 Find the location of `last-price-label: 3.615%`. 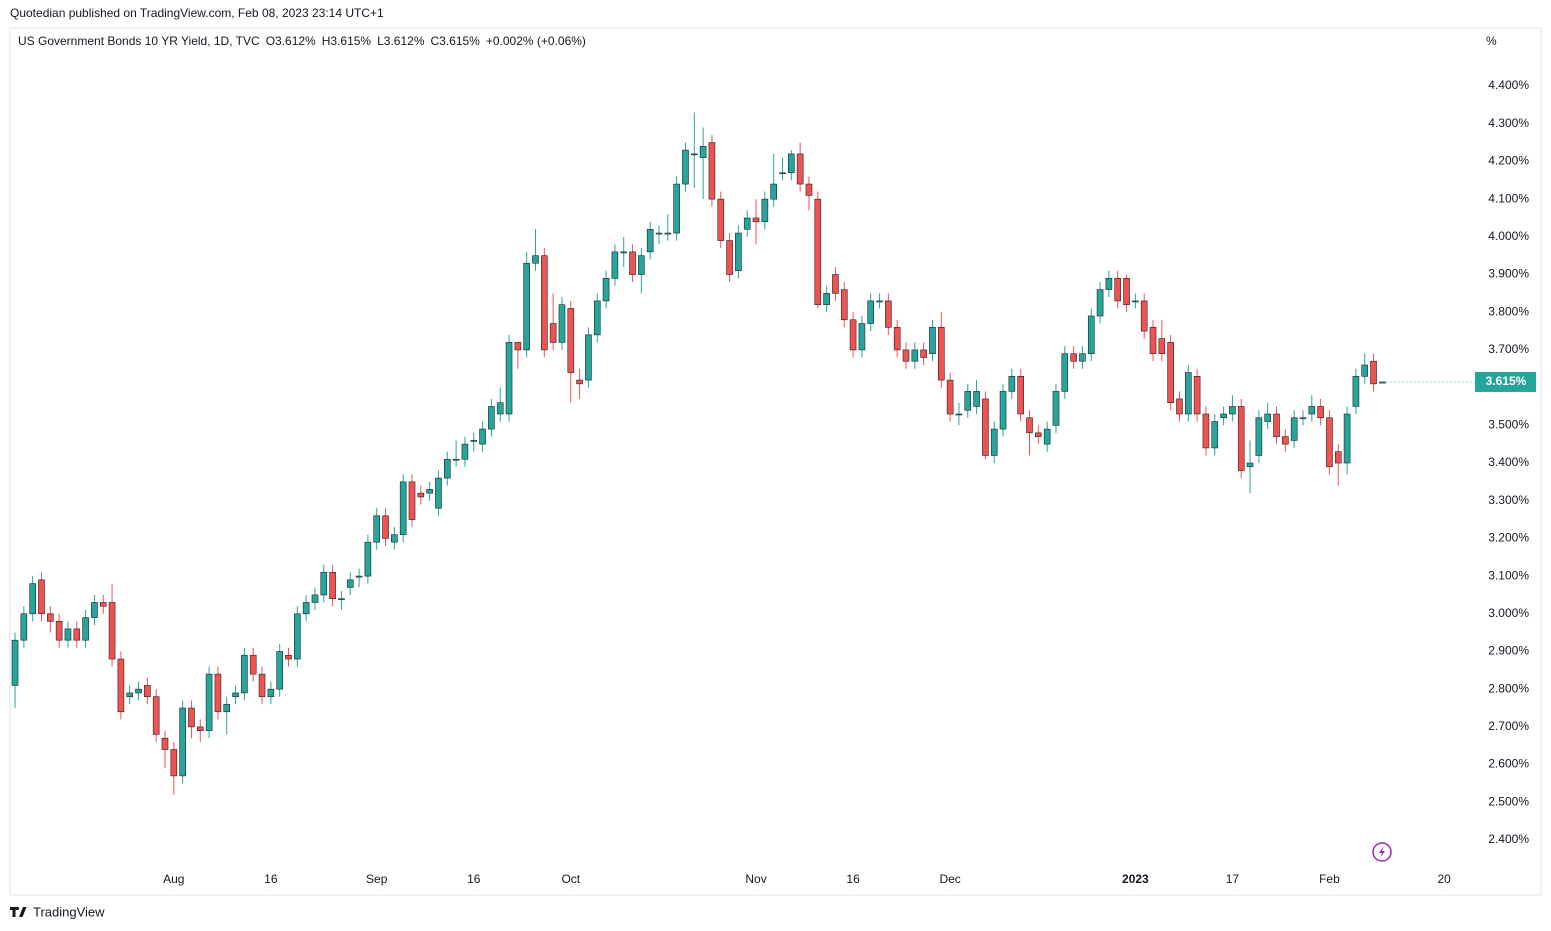

last-price-label: 3.615% is located at coordinates (1506, 381).